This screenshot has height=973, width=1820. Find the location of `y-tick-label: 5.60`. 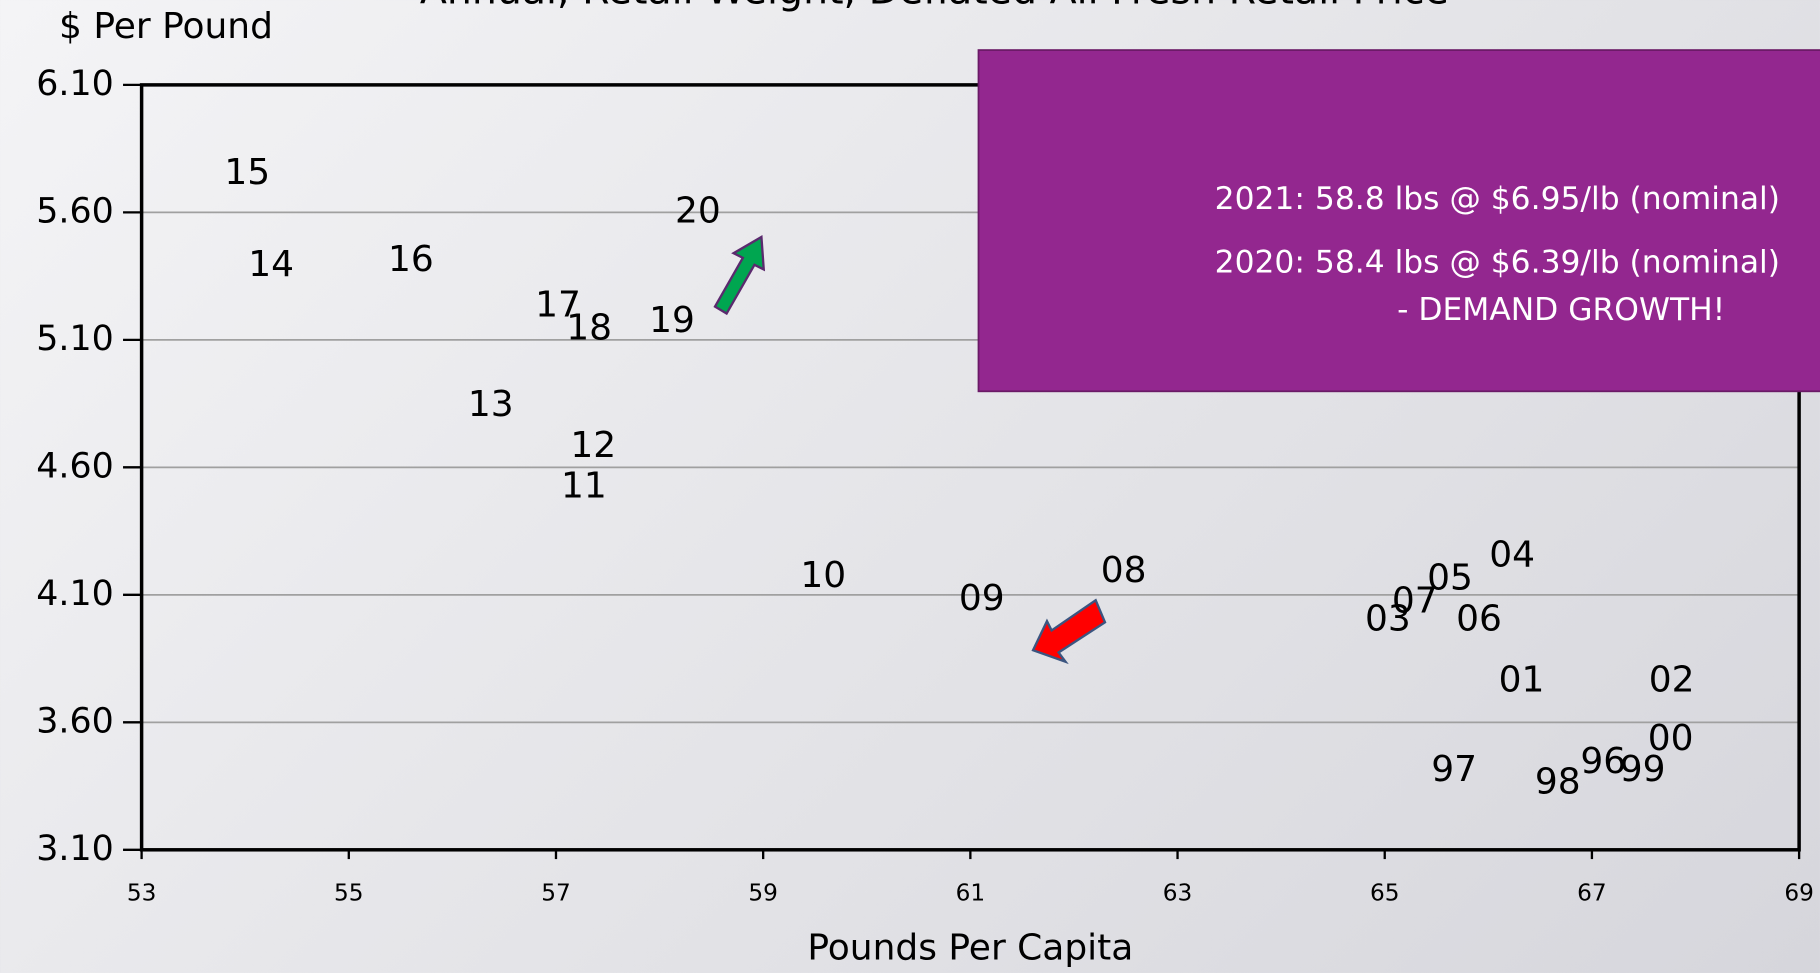

y-tick-label: 5.60 is located at coordinates (75, 211).